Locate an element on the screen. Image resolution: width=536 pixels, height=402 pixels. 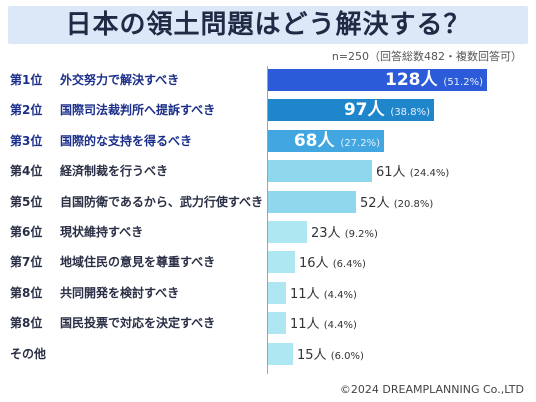
value-label: 128人 (51.2%) is located at coordinates (434, 80).